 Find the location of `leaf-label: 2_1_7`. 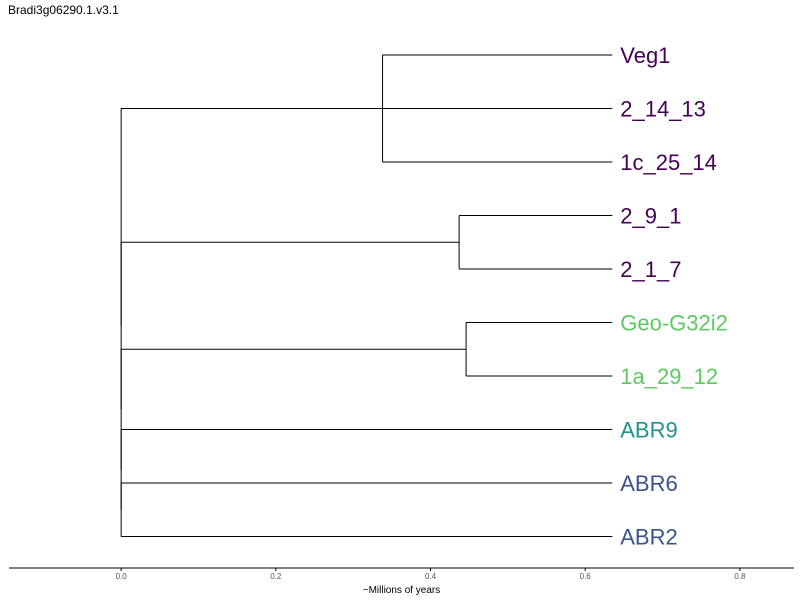

leaf-label: 2_1_7 is located at coordinates (650, 269).